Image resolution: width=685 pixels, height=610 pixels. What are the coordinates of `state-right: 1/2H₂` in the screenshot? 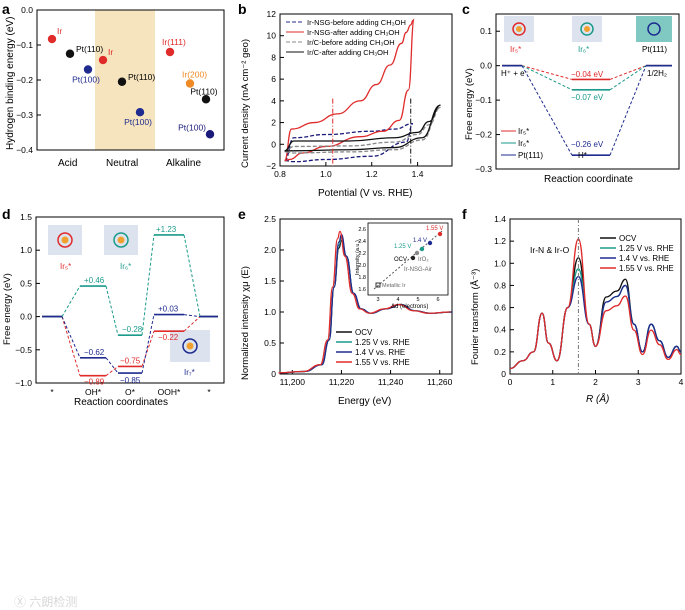 It's located at (657, 73).